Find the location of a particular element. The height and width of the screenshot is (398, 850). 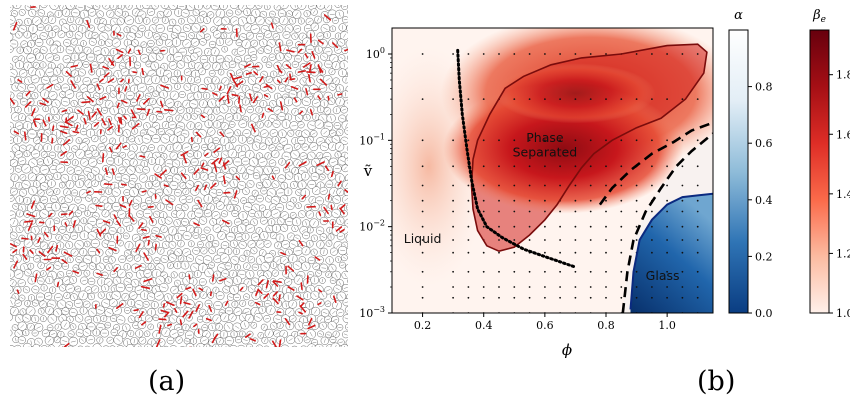

y-tick-base: 10 is located at coordinates (366, 313).